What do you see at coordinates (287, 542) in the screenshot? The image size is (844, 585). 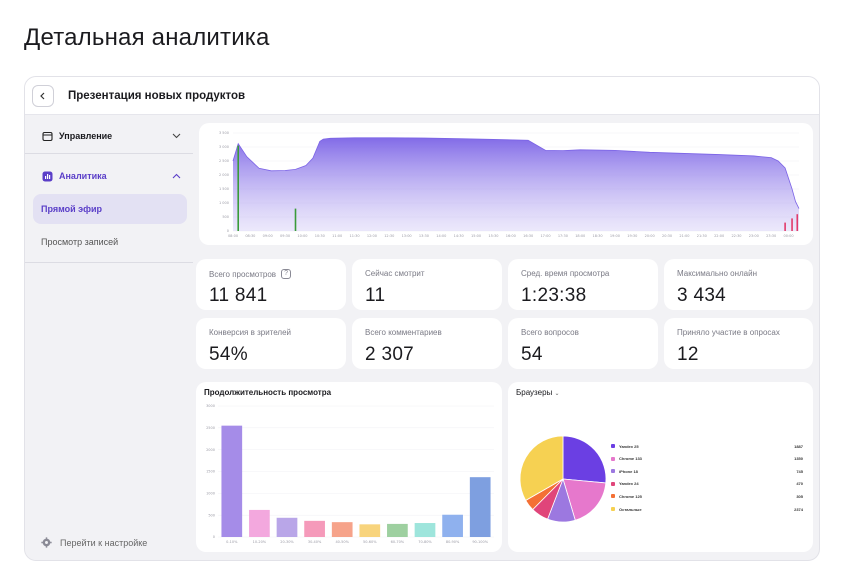 I see `x-tick-label: 20-30%` at bounding box center [287, 542].